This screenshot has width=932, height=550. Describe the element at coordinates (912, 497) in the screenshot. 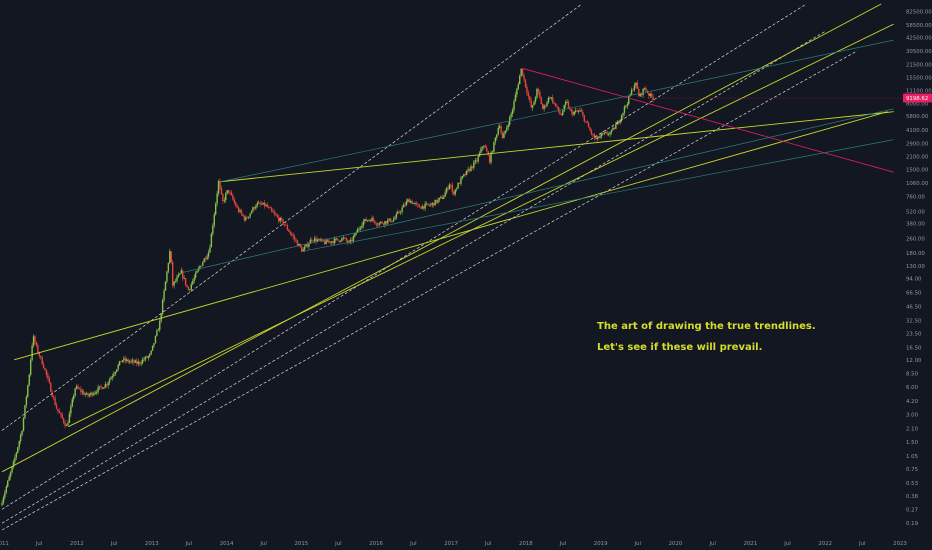

I see `y-tick-label: 0.38` at that location.